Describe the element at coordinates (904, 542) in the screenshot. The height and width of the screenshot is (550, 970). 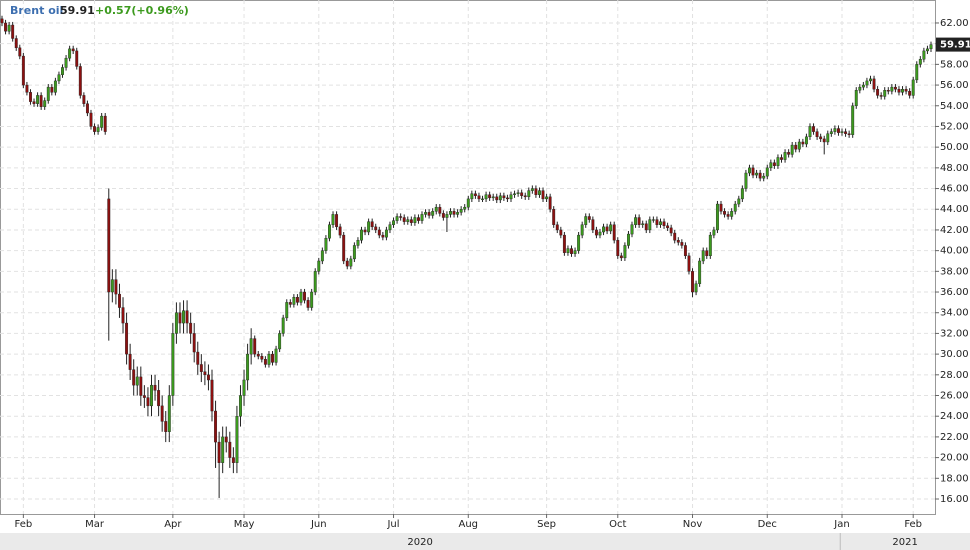
I see `year-label: 2021` at that location.